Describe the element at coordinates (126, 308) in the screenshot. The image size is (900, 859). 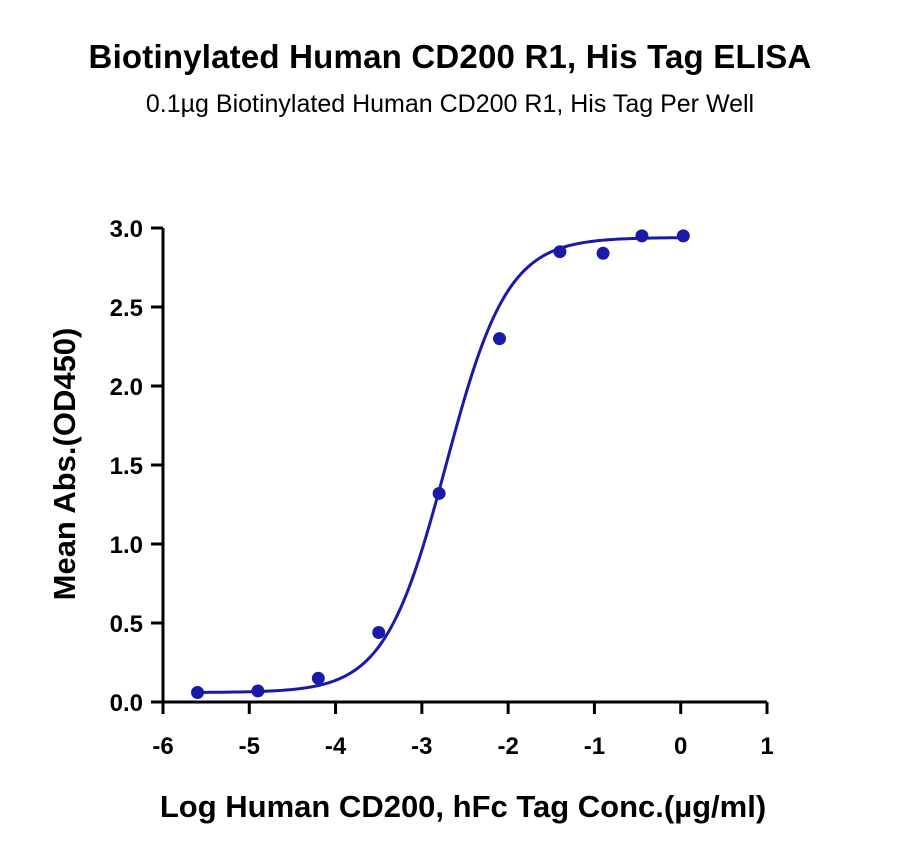
I see `y-tick-label: 2.5` at that location.